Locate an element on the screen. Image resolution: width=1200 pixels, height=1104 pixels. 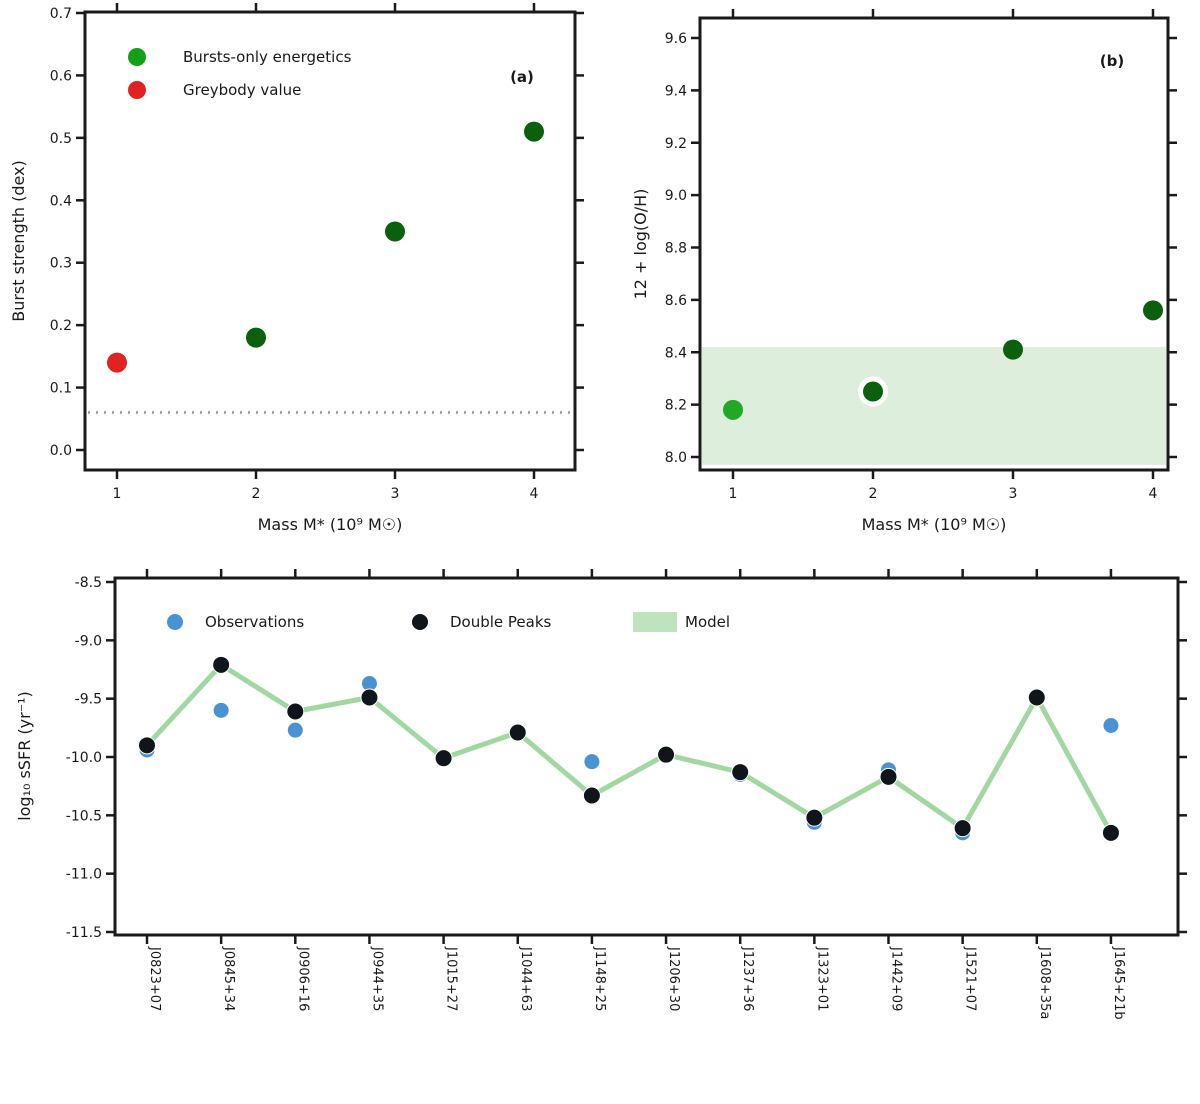
x-category-label: J1237+36 is located at coordinates (747, 978).